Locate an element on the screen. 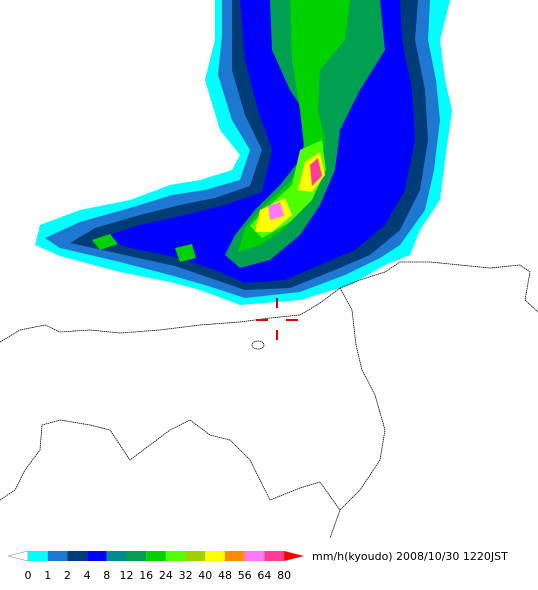 Image resolution: width=538 pixels, height=590 pixels. level-label: 48 is located at coordinates (225, 575).